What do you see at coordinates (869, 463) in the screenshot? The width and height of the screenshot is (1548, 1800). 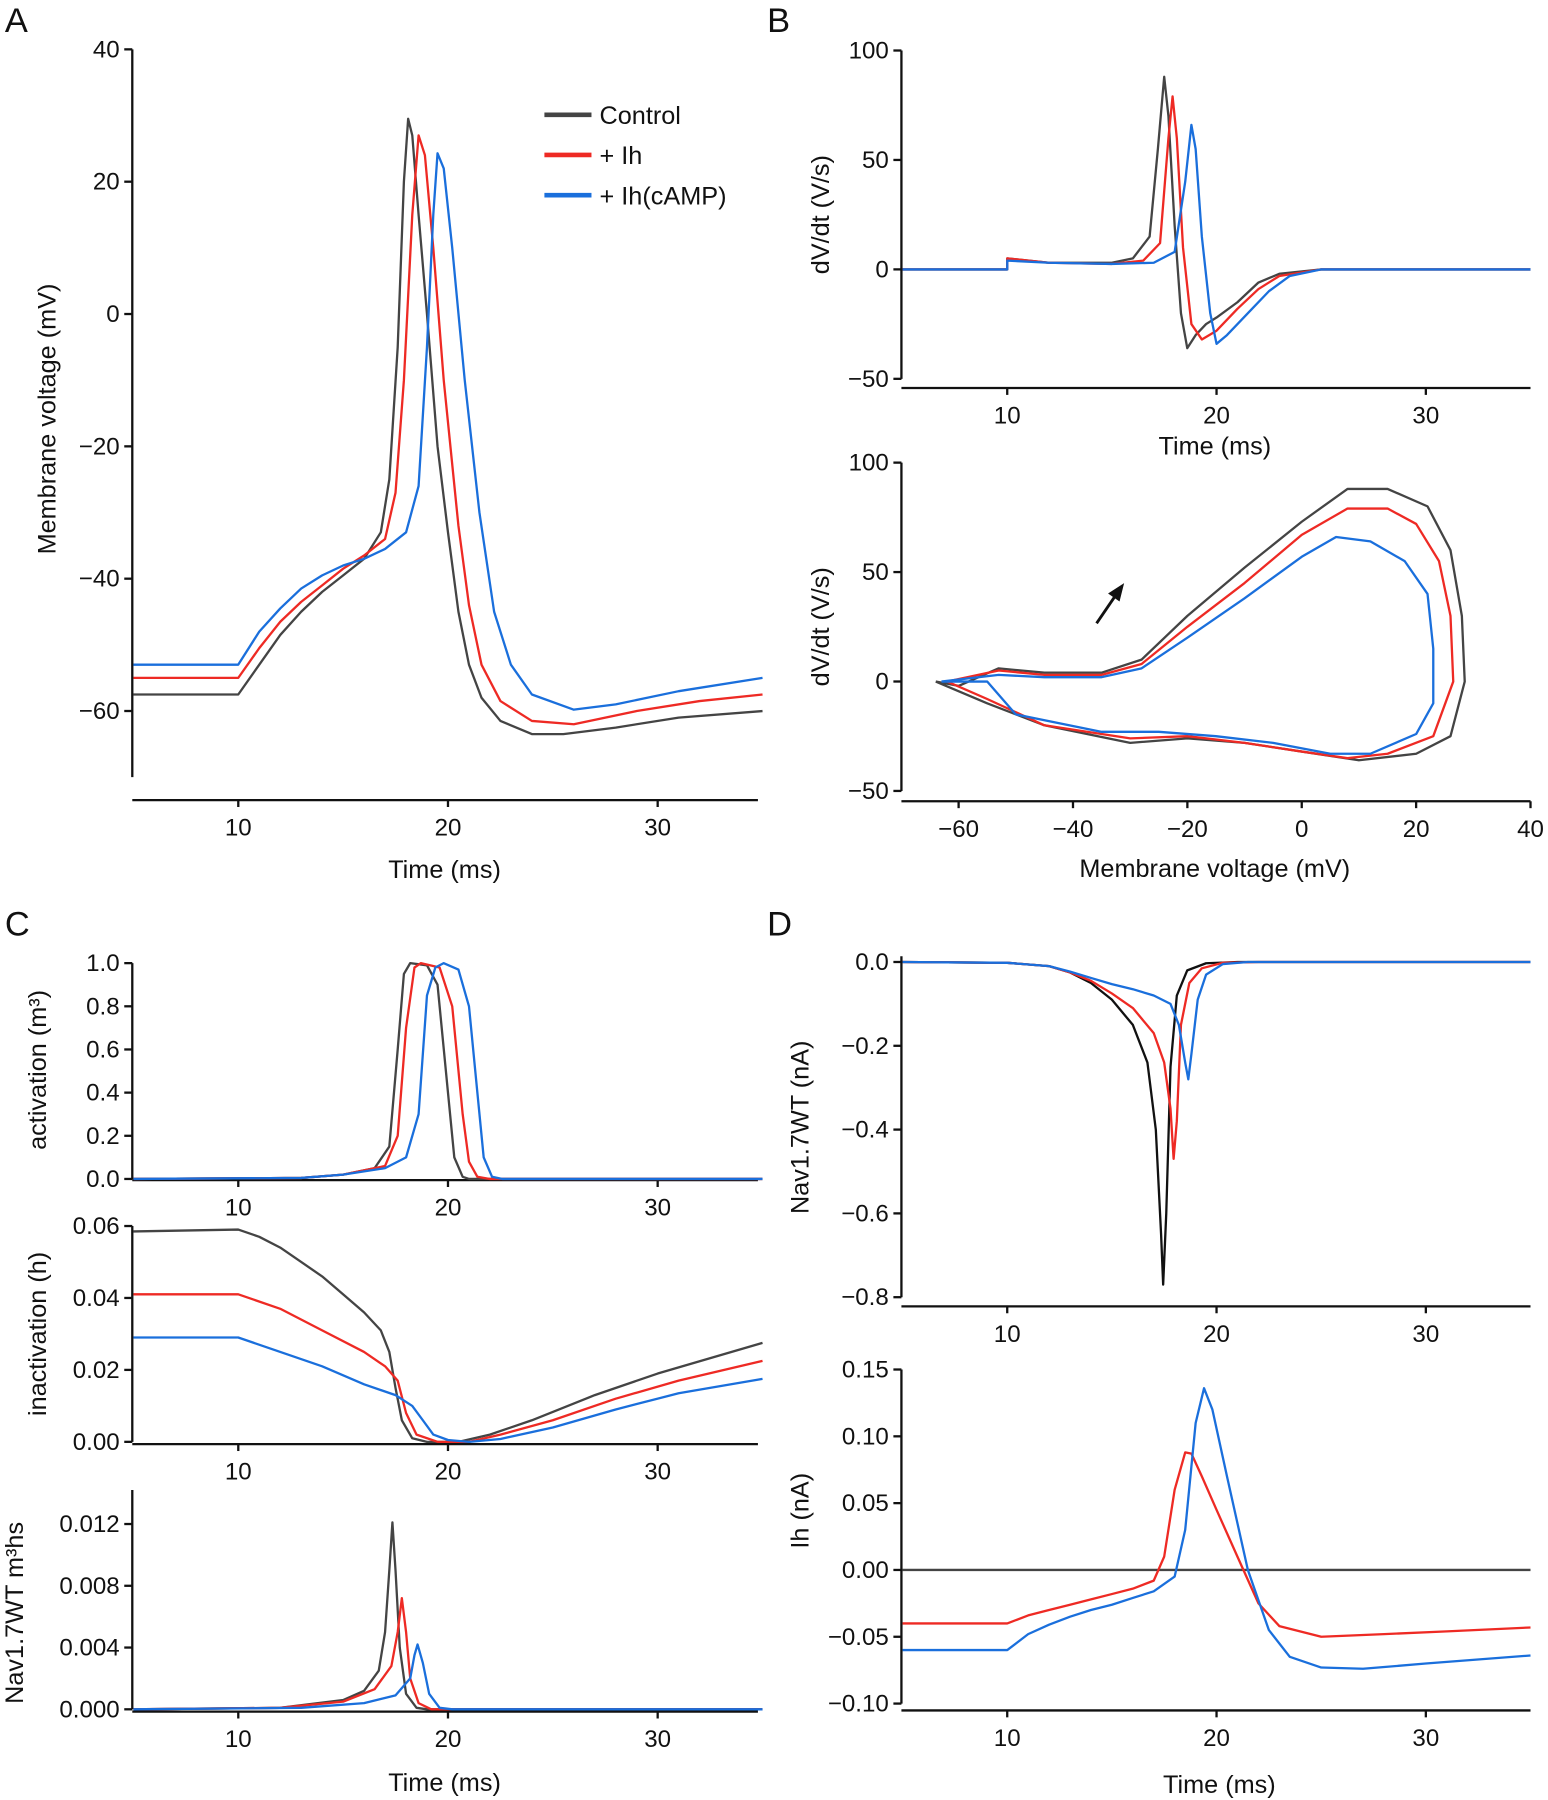 I see `y-tick-label: 100` at bounding box center [869, 463].